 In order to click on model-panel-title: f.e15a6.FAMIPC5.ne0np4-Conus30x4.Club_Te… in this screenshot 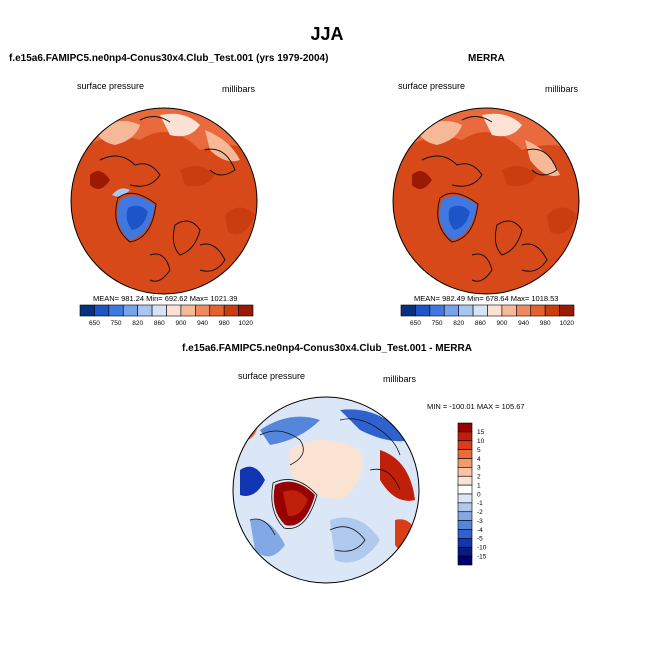, I will do `click(169, 58)`.